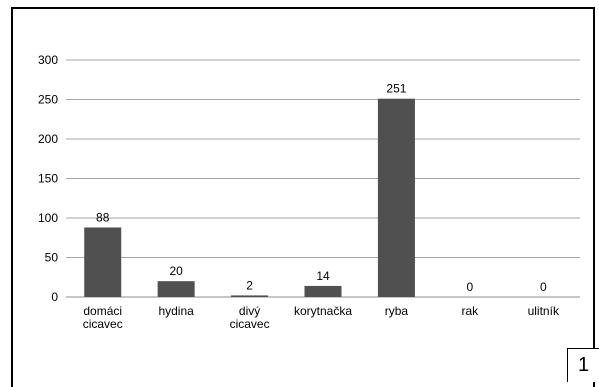 This screenshot has width=599, height=387. What do you see at coordinates (52, 258) in the screenshot?
I see `y-tick-label: 50` at bounding box center [52, 258].